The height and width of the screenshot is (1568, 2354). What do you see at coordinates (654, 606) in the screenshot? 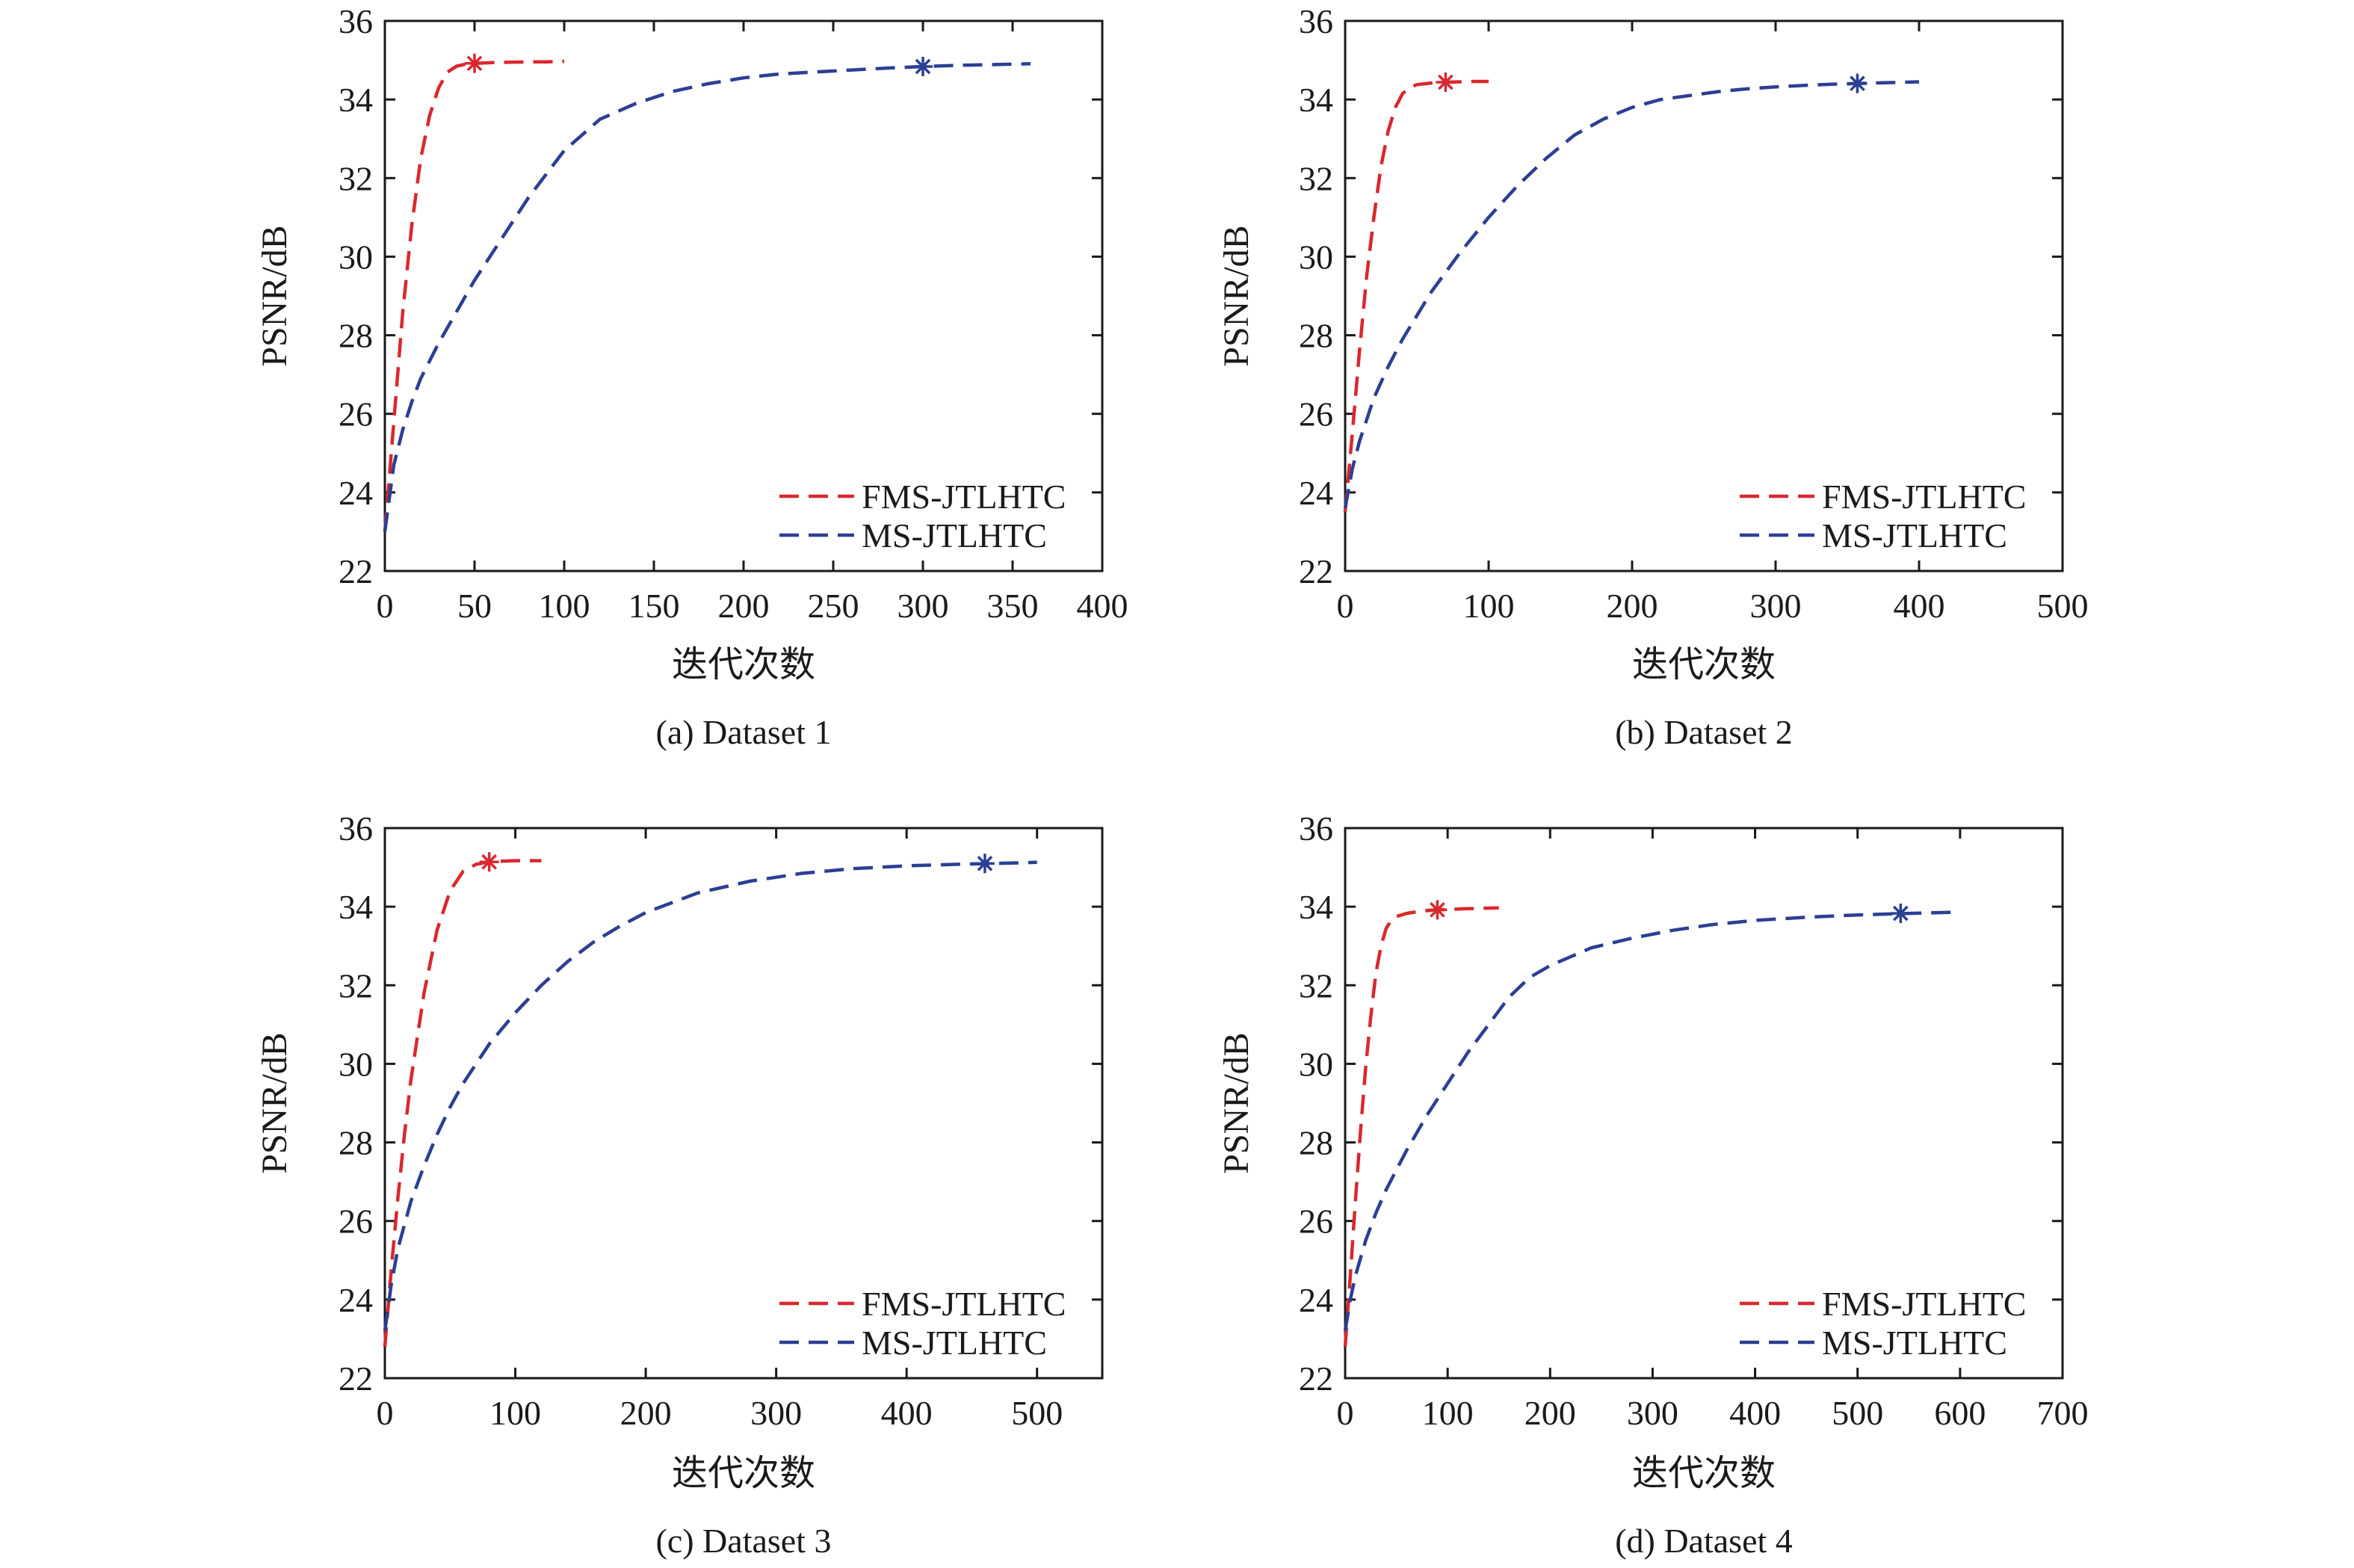
I see `chart0-x-tick-label: 150` at bounding box center [654, 606].